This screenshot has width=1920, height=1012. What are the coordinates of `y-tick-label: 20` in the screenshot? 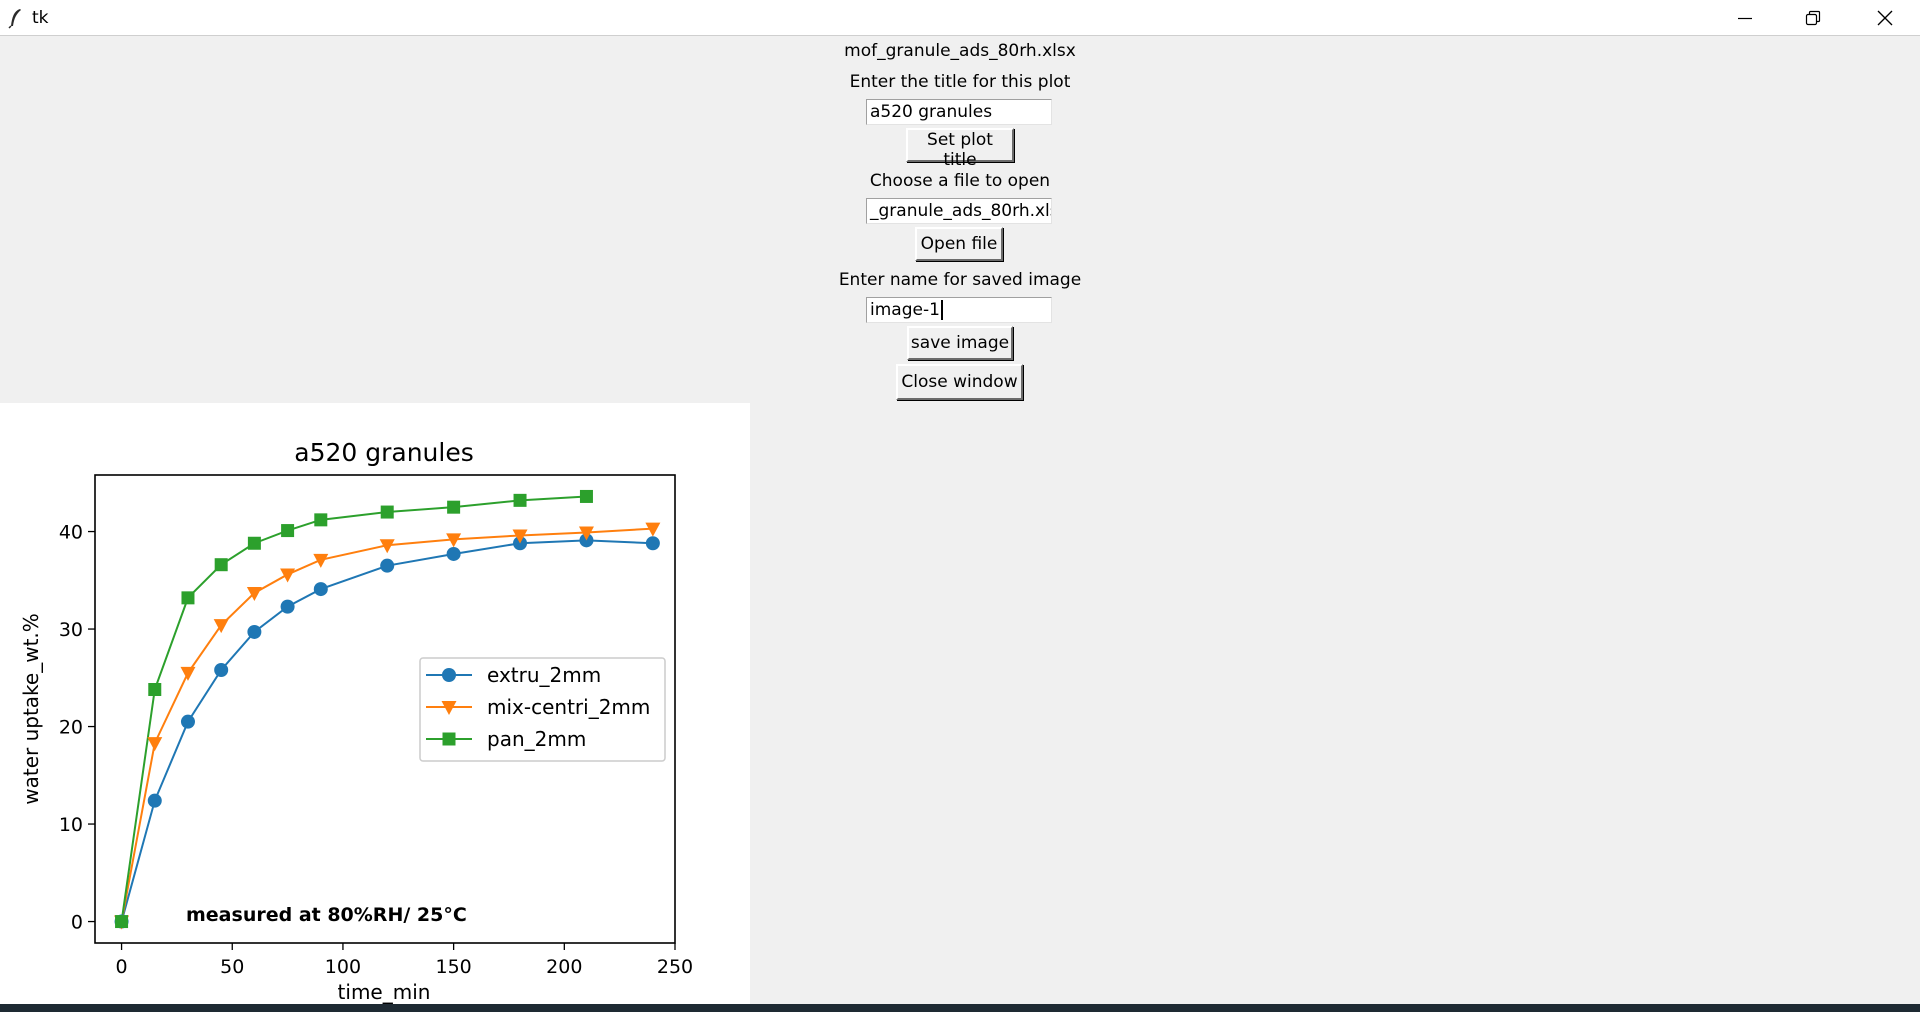 It's located at (71, 728).